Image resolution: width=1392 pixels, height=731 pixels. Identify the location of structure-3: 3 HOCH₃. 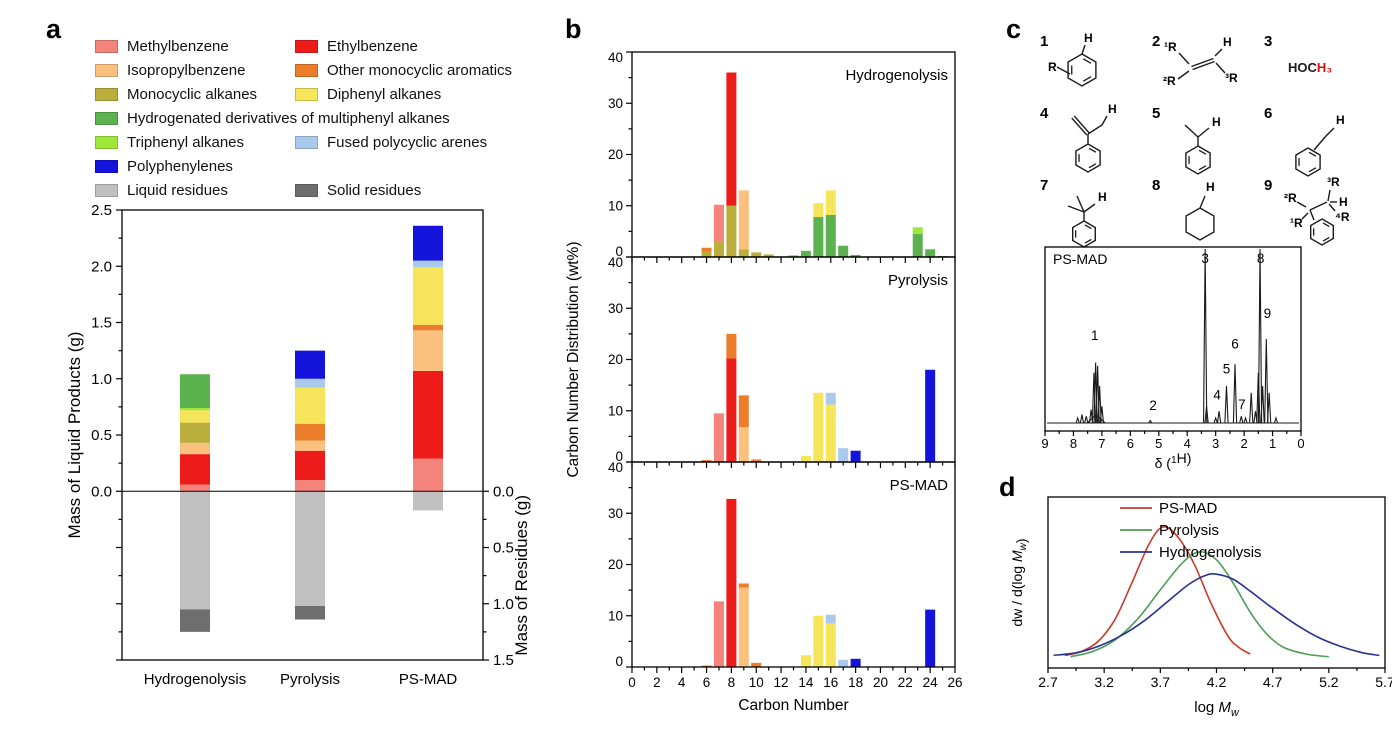
(1298, 54).